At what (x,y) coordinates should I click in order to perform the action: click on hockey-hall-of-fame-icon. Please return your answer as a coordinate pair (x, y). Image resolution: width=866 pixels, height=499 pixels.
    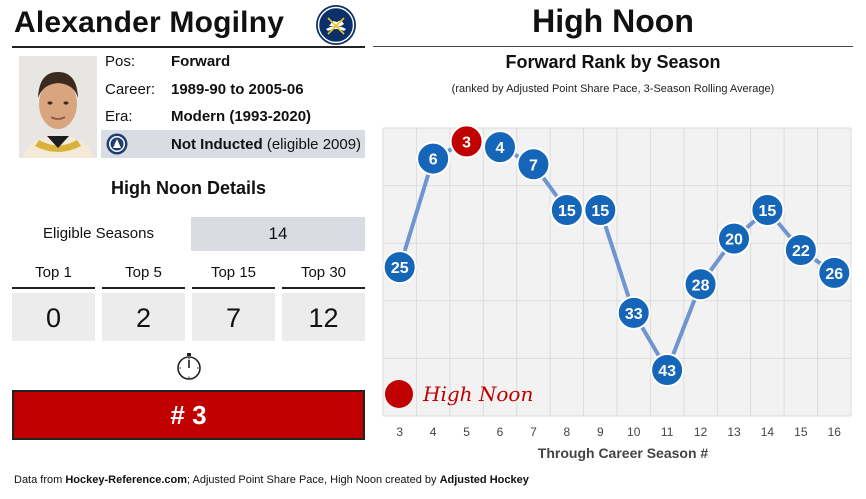
    Looking at the image, I should click on (117, 144).